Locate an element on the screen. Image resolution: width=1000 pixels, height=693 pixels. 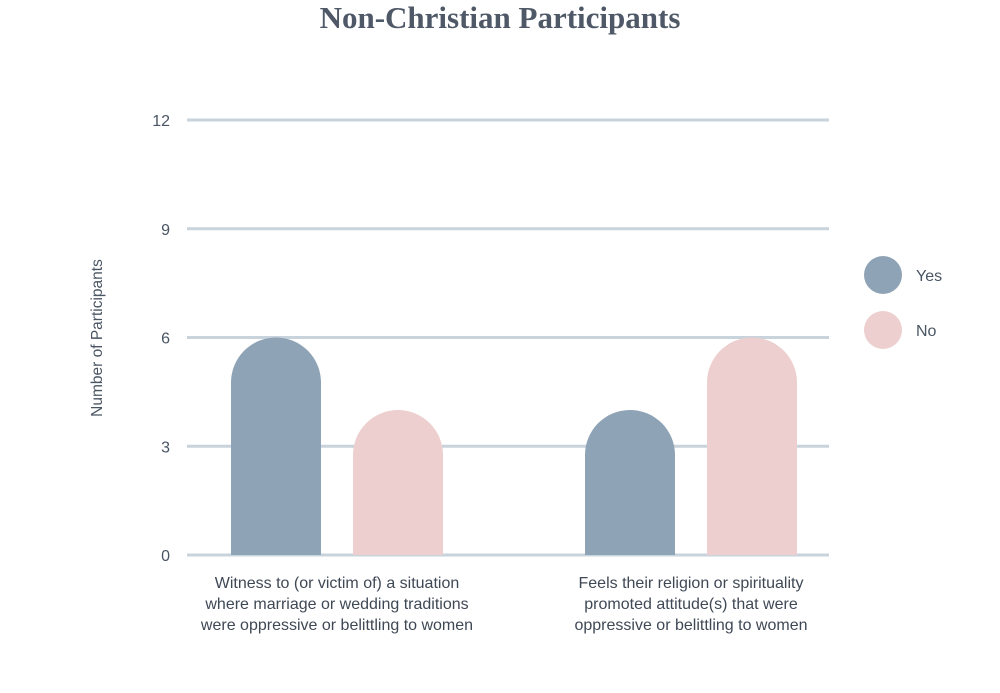
legend-label: No is located at coordinates (926, 331).